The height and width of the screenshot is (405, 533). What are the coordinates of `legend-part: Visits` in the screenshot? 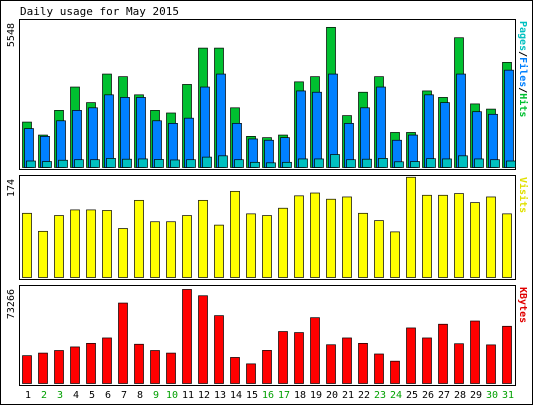 It's located at (523, 195).